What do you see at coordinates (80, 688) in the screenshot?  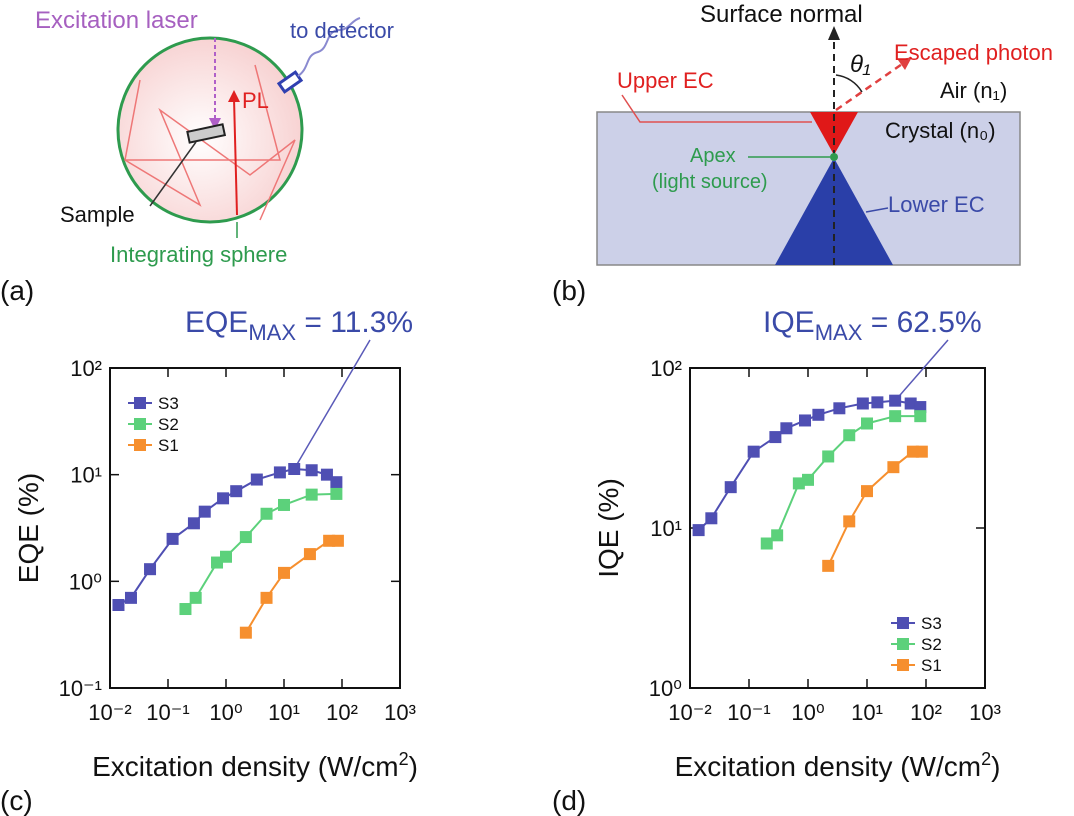 I see `y-tick-label: 10⁻¹` at bounding box center [80, 688].